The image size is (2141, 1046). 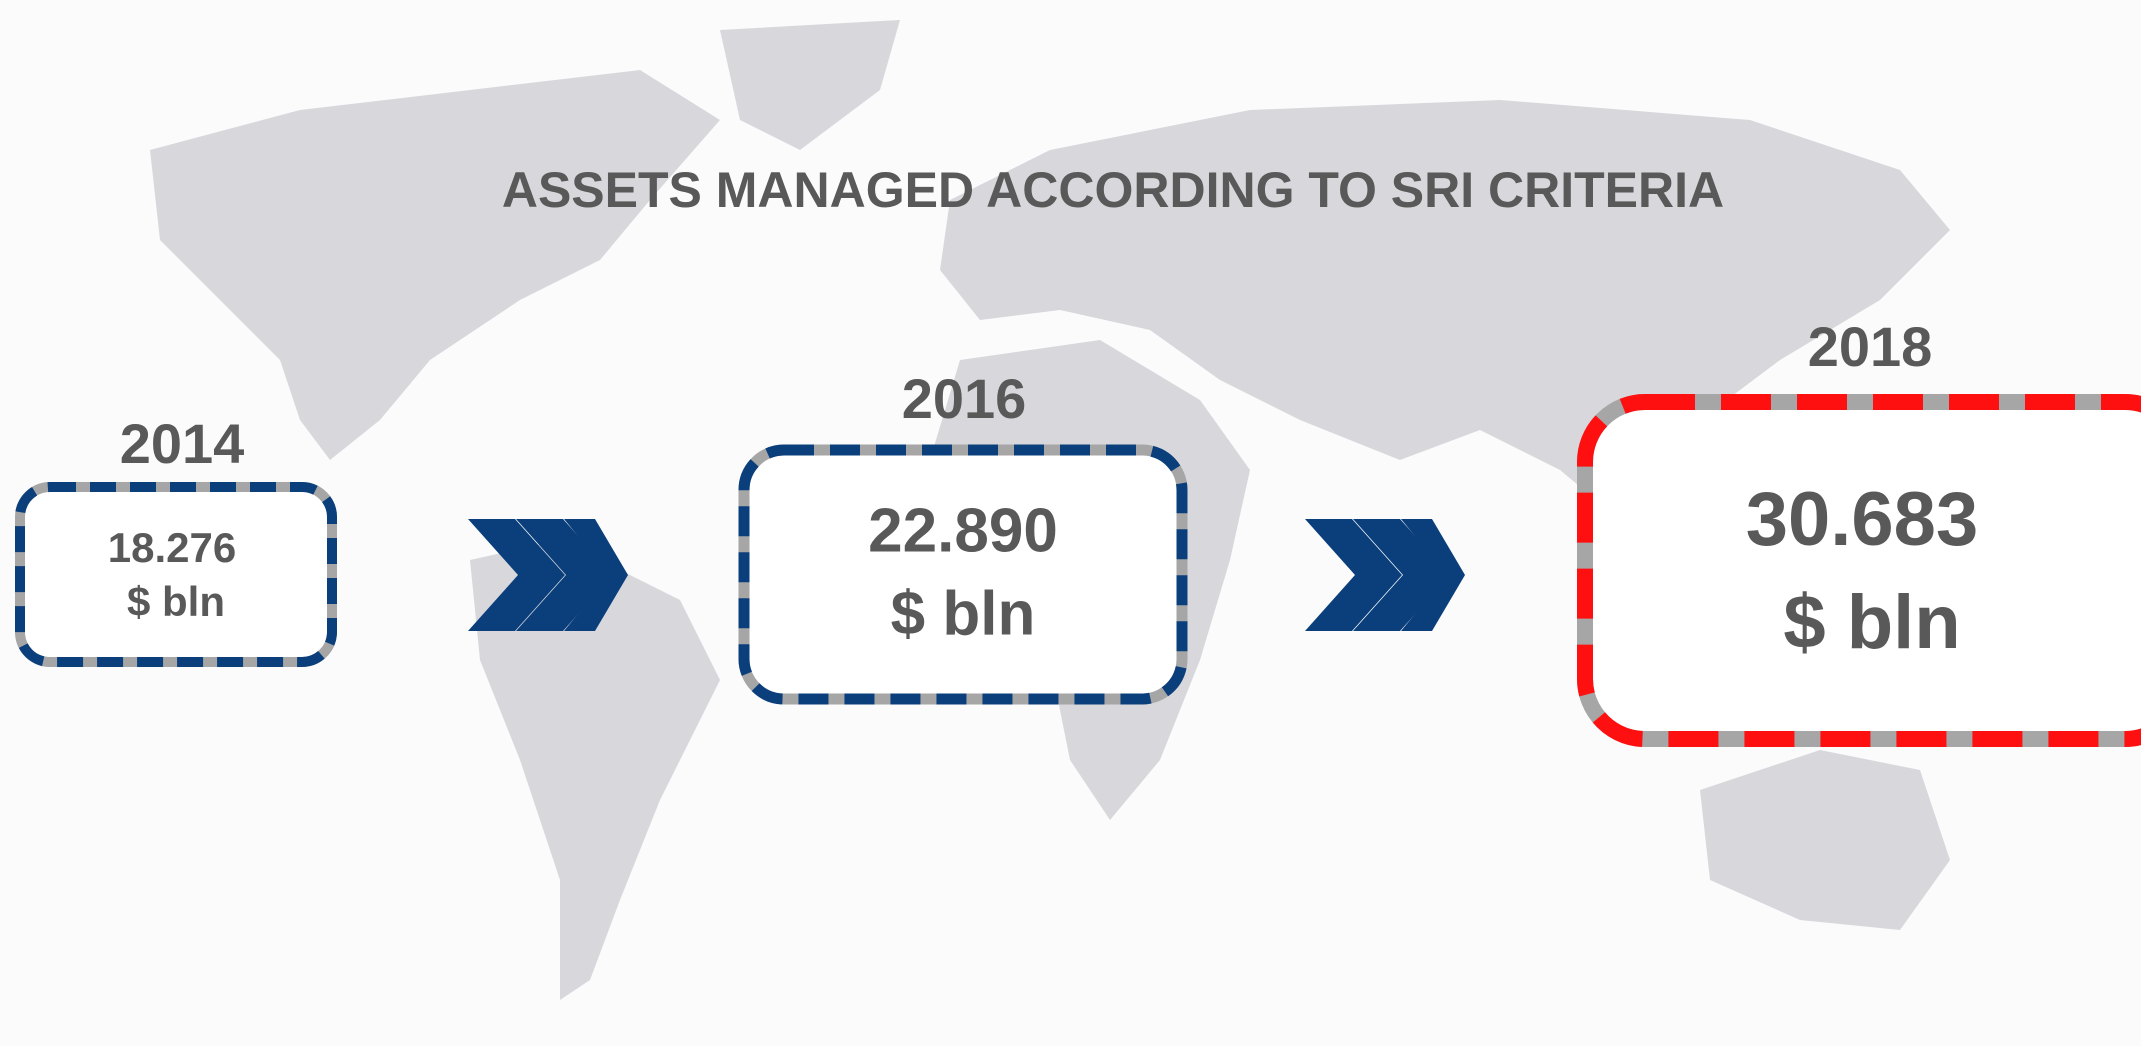 What do you see at coordinates (1870, 346) in the screenshot?
I see `year-label: 2018` at bounding box center [1870, 346].